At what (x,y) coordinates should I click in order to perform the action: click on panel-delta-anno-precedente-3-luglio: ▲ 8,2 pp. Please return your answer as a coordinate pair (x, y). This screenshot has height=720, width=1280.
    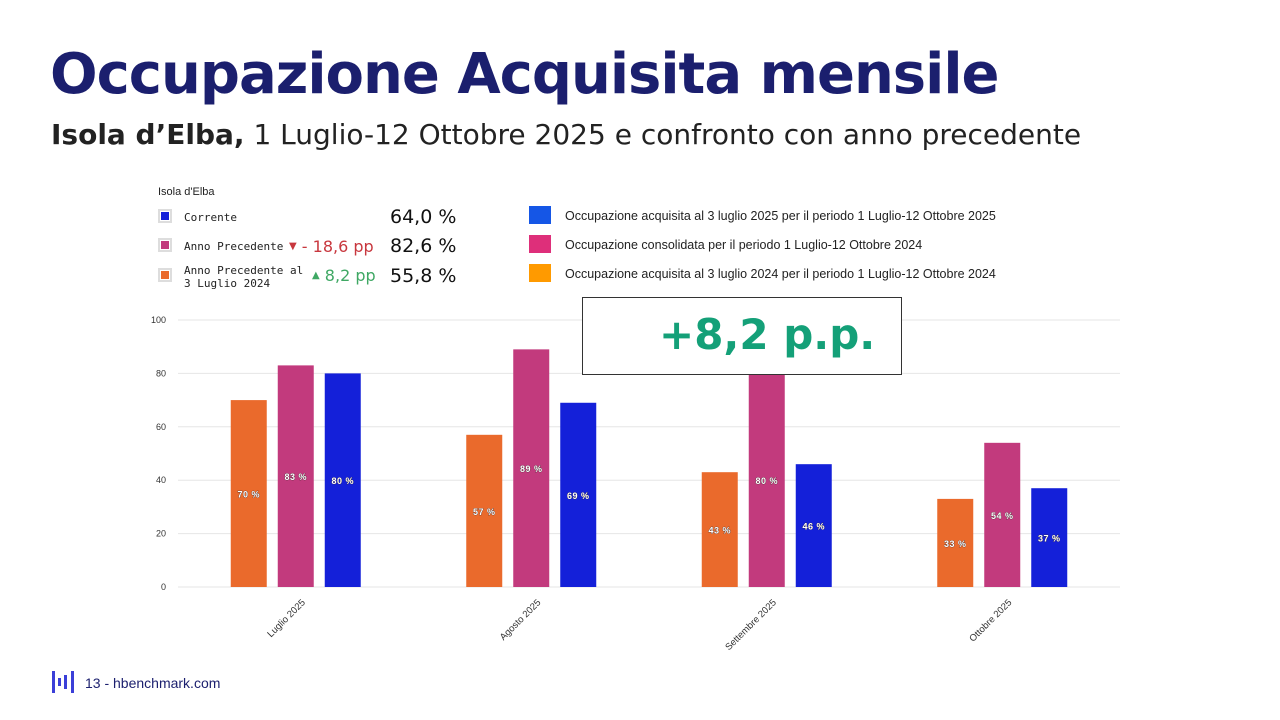
    Looking at the image, I should click on (344, 275).